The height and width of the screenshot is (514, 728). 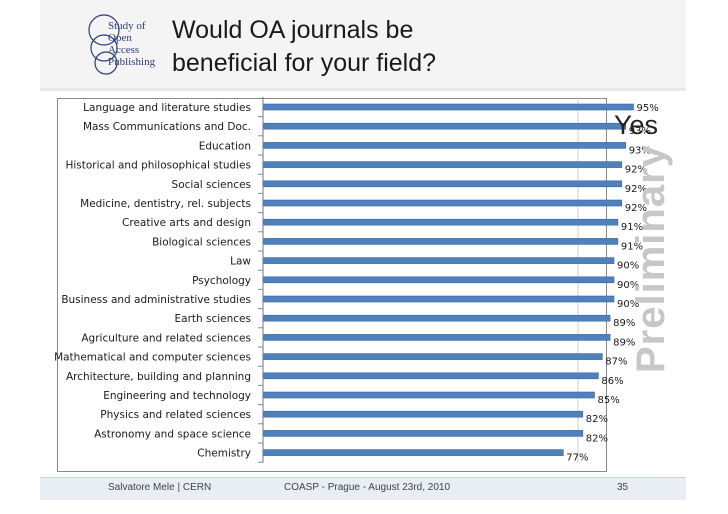 I want to click on category-label: Medicine, dentistry, rel. subjects, so click(x=165, y=204).